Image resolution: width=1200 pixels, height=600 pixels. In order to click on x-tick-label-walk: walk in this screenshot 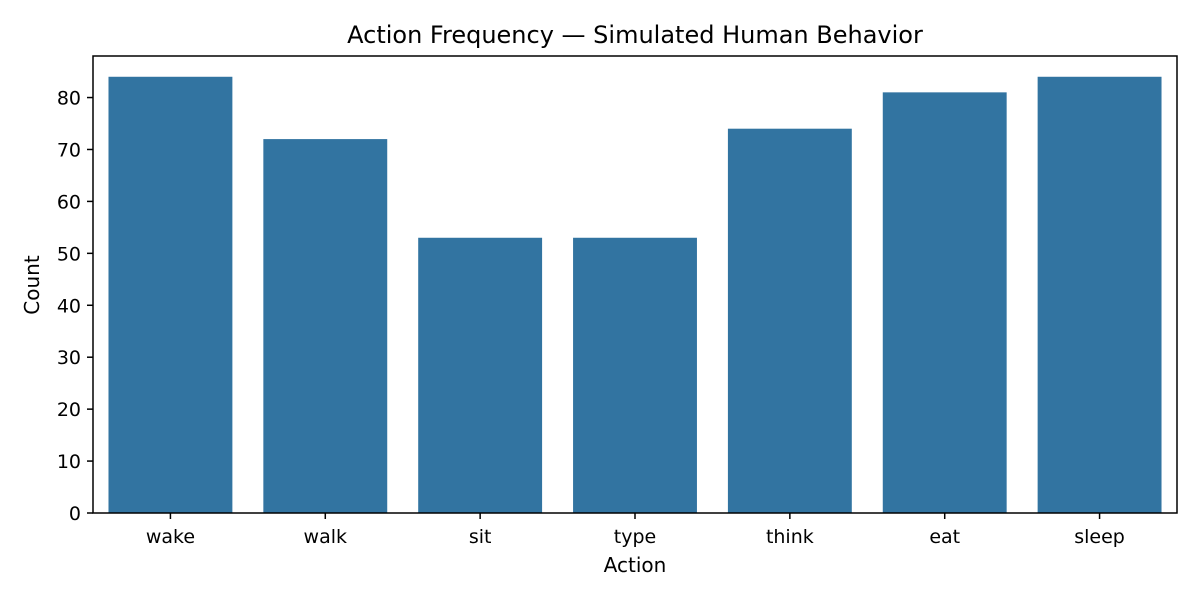, I will do `click(325, 537)`.